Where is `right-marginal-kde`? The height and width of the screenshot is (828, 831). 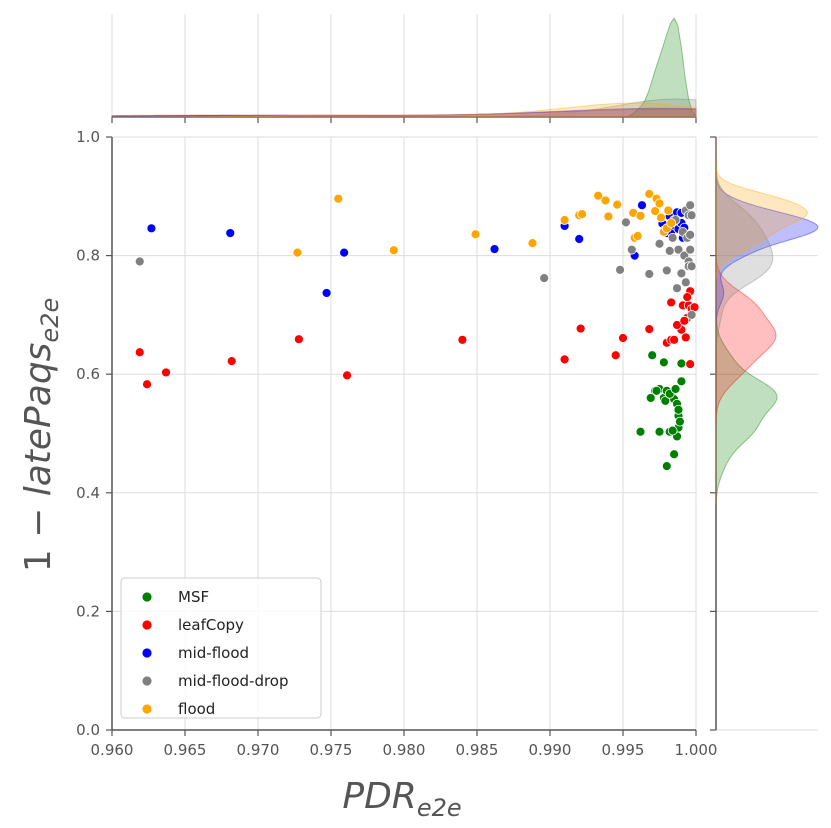
right-marginal-kde is located at coordinates (764, 433).